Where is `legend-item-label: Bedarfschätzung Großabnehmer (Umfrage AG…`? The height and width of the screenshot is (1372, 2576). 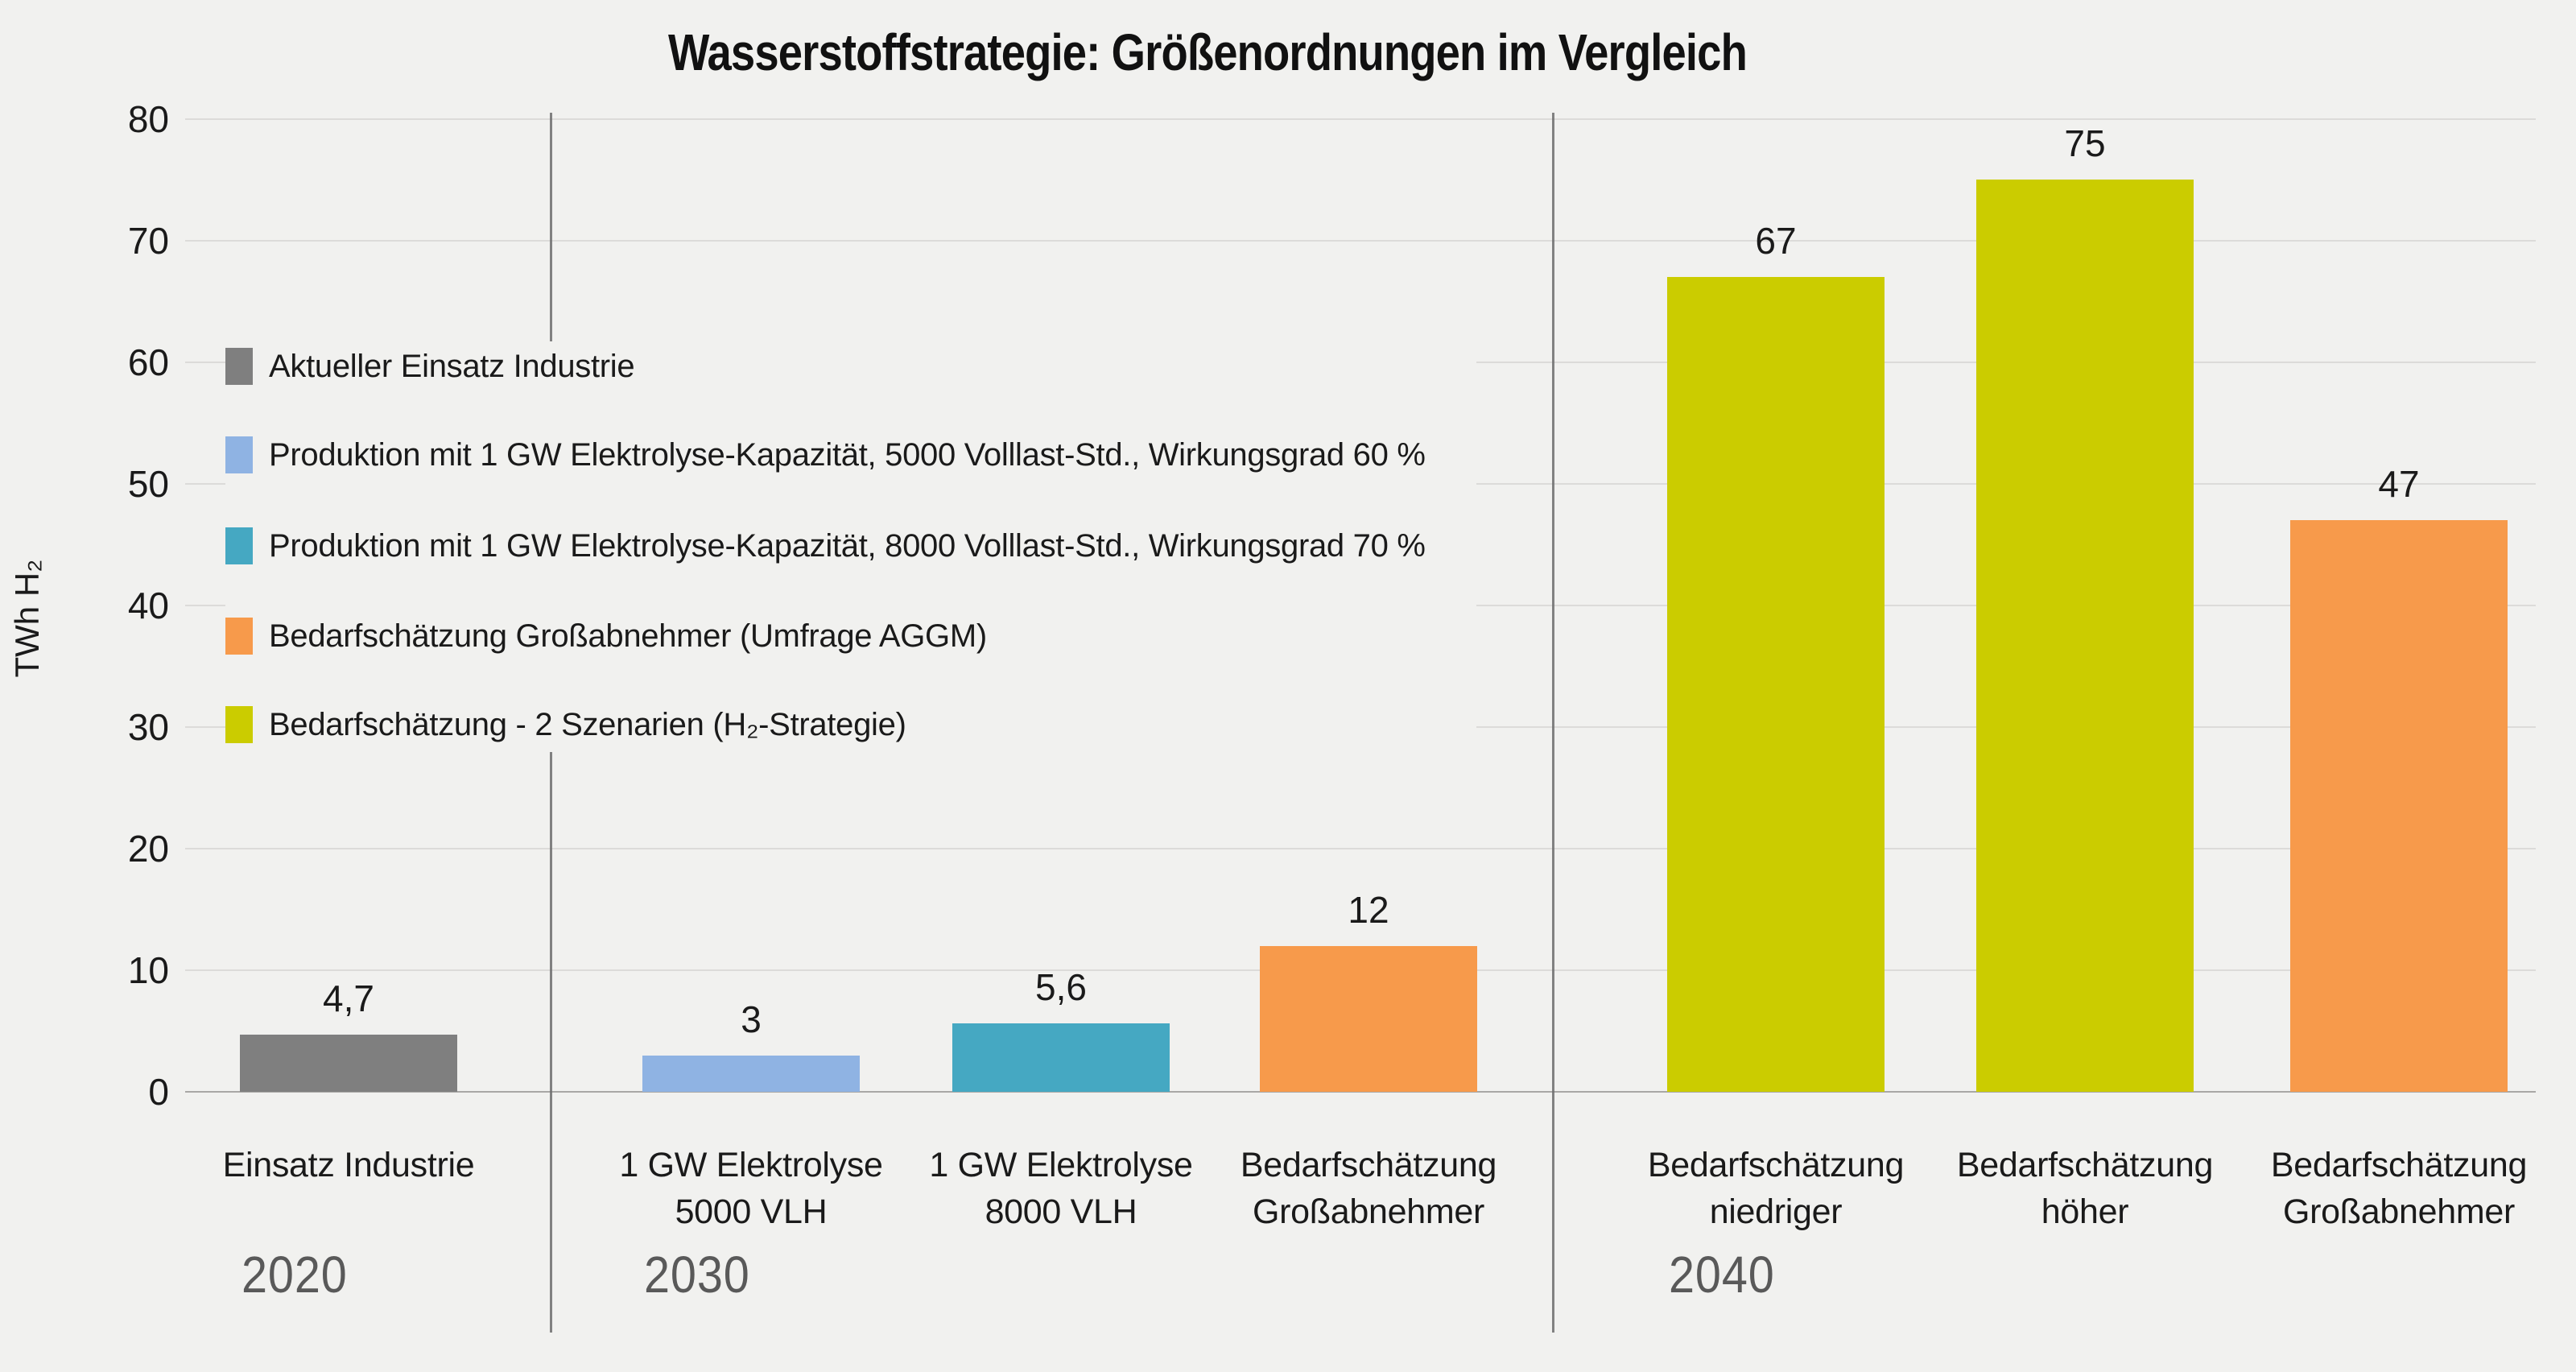 legend-item-label: Bedarfschätzung Großabnehmer (Umfrage AG… is located at coordinates (628, 636).